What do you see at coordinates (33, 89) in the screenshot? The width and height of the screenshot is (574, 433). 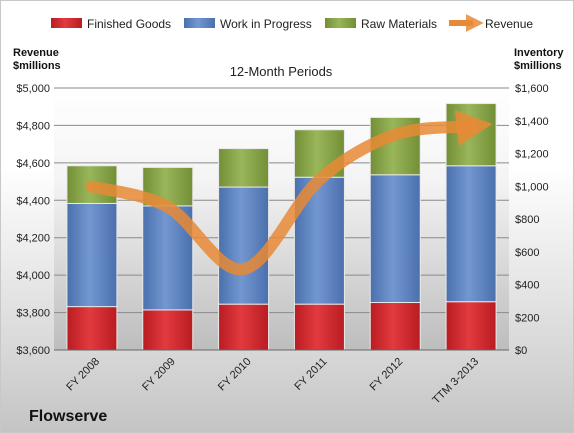 I see `left-tick-label: $5,000` at bounding box center [33, 89].